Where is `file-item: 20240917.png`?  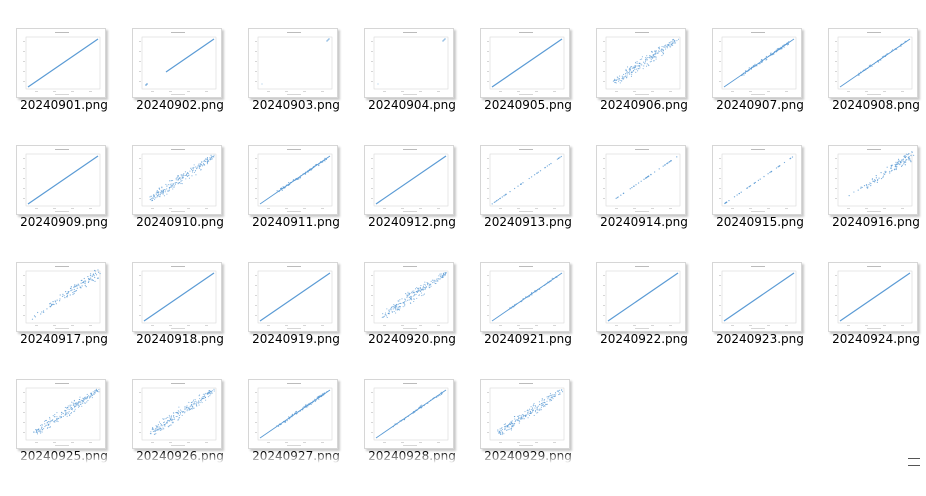
file-item: 20240917.png is located at coordinates (64, 320).